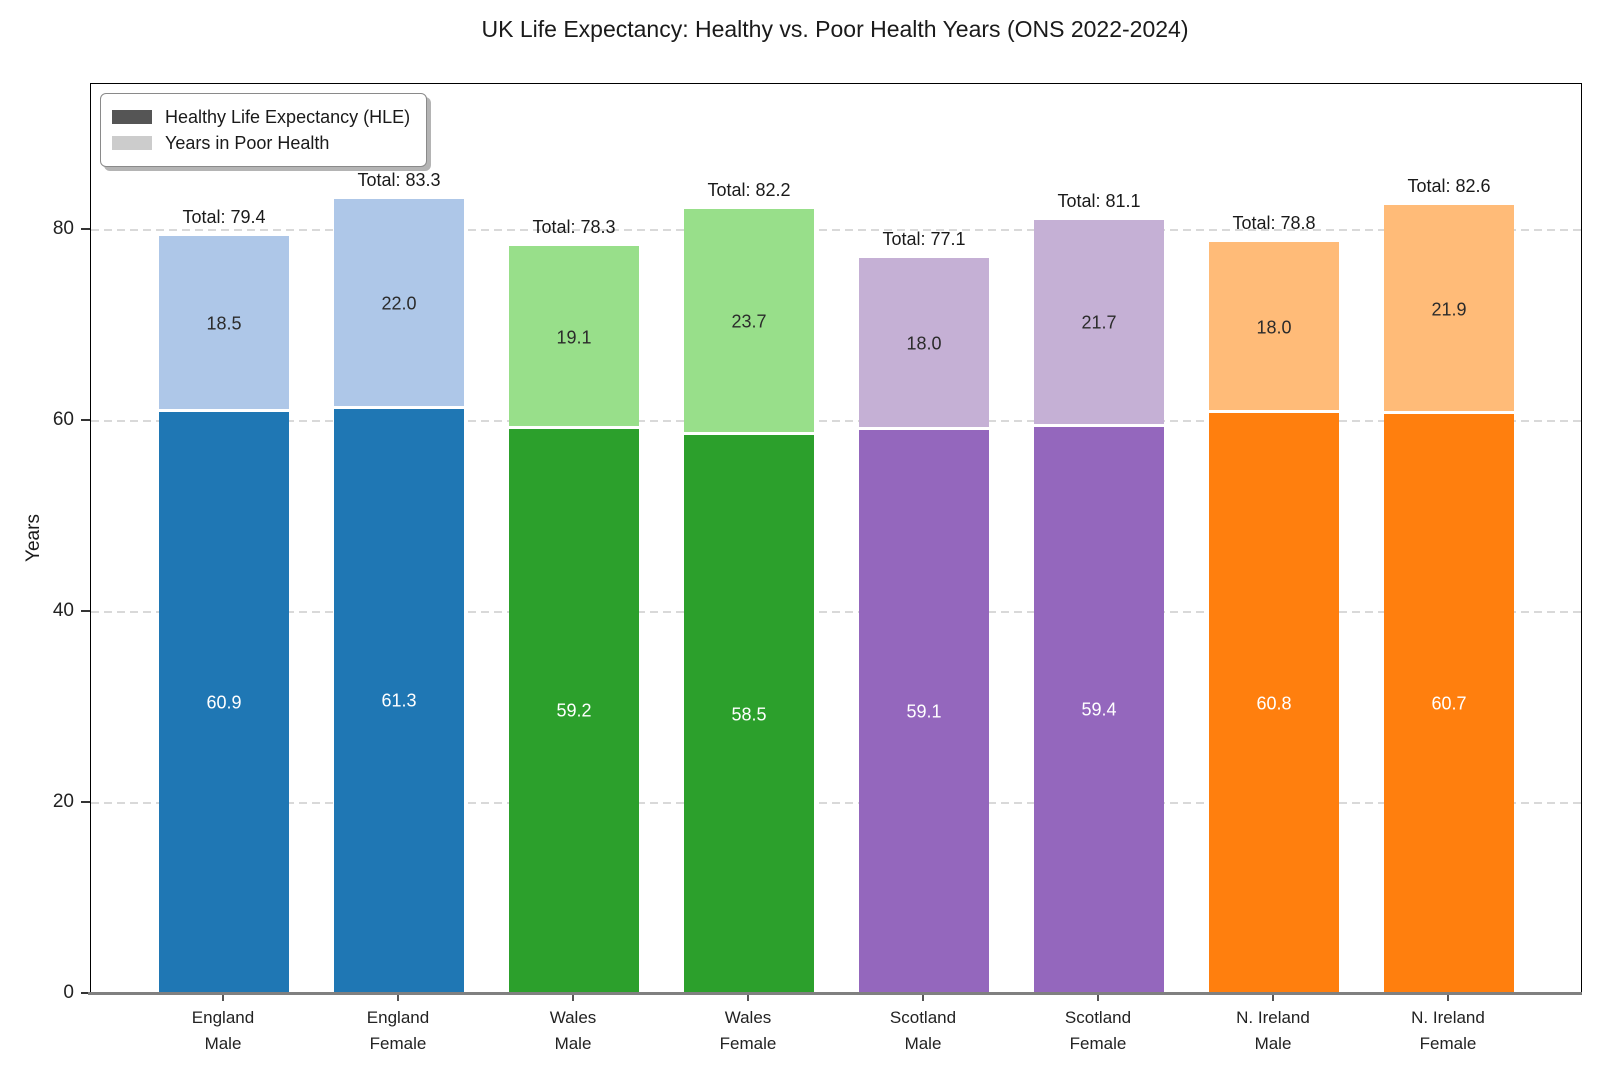 The width and height of the screenshot is (1600, 1067). I want to click on poor-value-label-wales-male: 19.1, so click(574, 337).